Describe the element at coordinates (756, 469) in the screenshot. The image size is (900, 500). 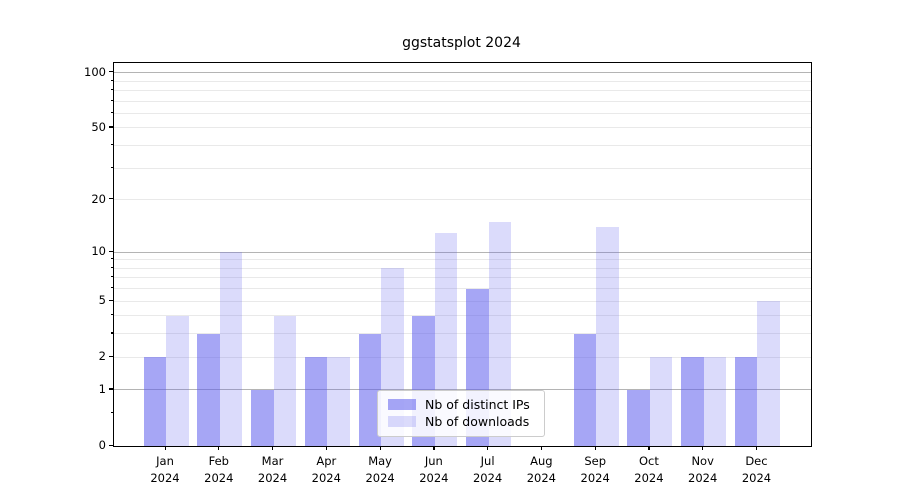
I see `x-tick-label-dec: Dec 2024` at that location.